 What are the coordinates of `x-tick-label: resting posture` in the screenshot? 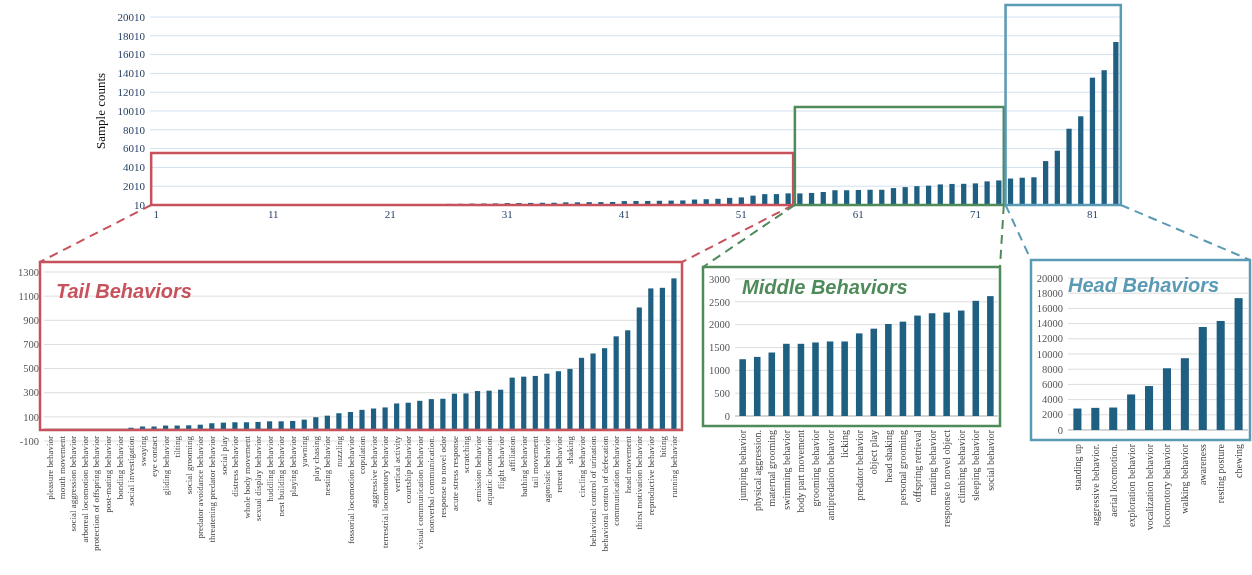 It's located at (1221, 473).